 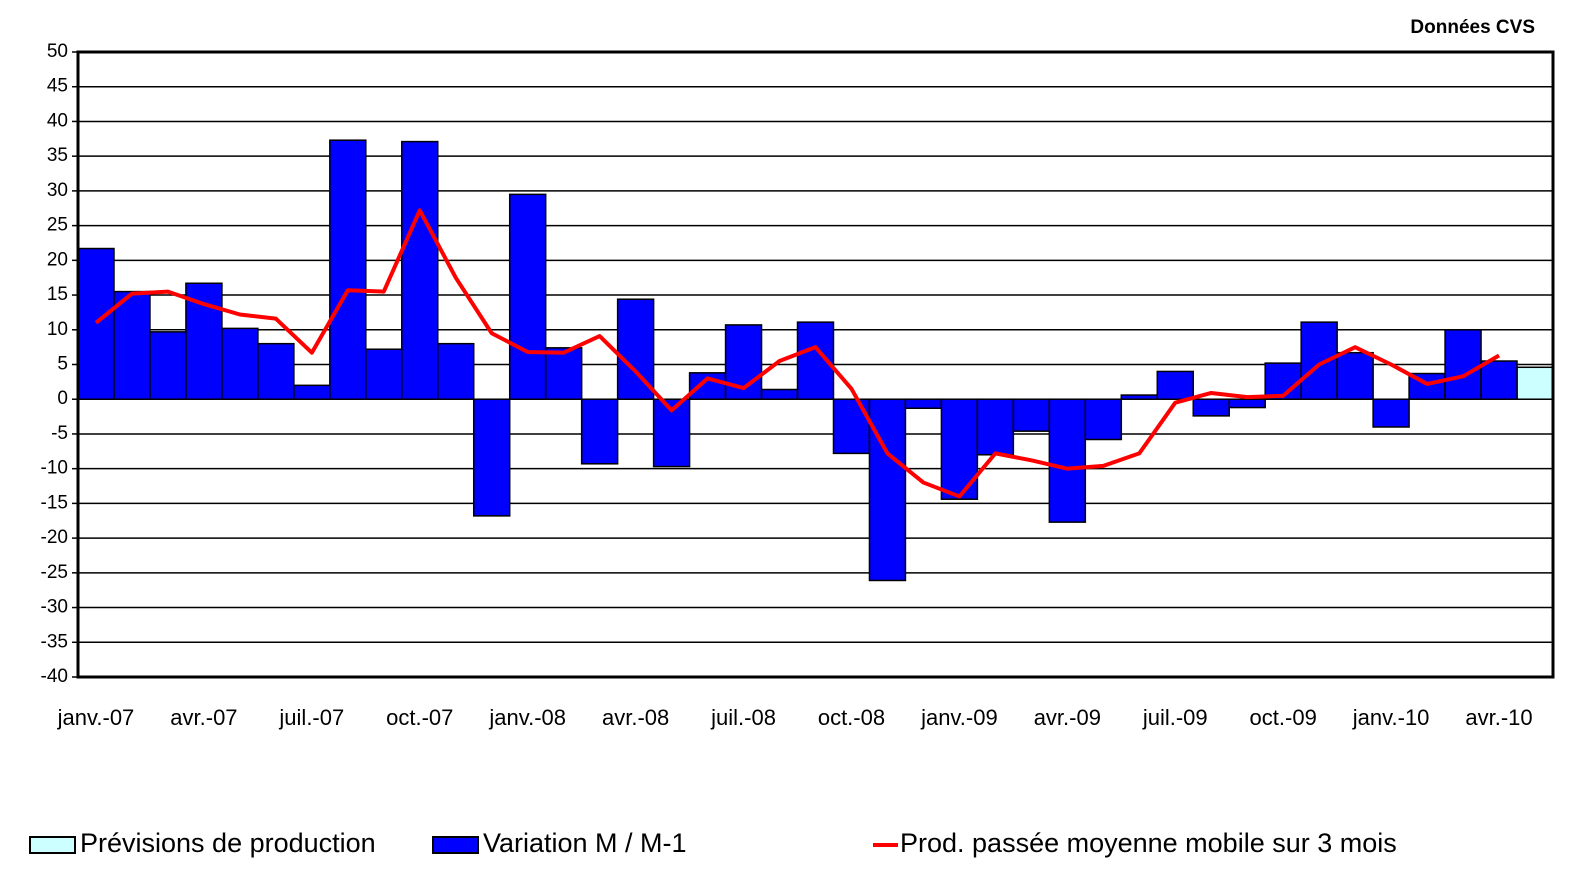 What do you see at coordinates (1498, 717) in the screenshot?
I see `x-tick-label: avr.-10` at bounding box center [1498, 717].